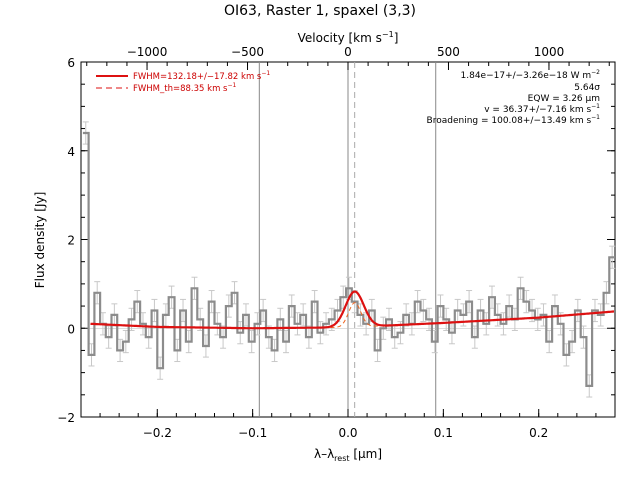 This screenshot has height=480, width=640. I want to click on legend-label-fwhm: FWHM=132.18+/−17.82 km s−1, so click(201, 76).